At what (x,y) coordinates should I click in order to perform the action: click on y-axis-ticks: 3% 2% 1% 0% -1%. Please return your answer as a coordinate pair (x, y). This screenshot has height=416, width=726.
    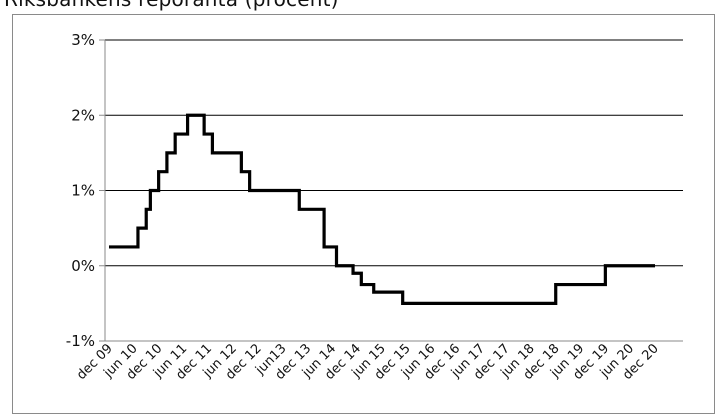
    Looking at the image, I should click on (85, 190).